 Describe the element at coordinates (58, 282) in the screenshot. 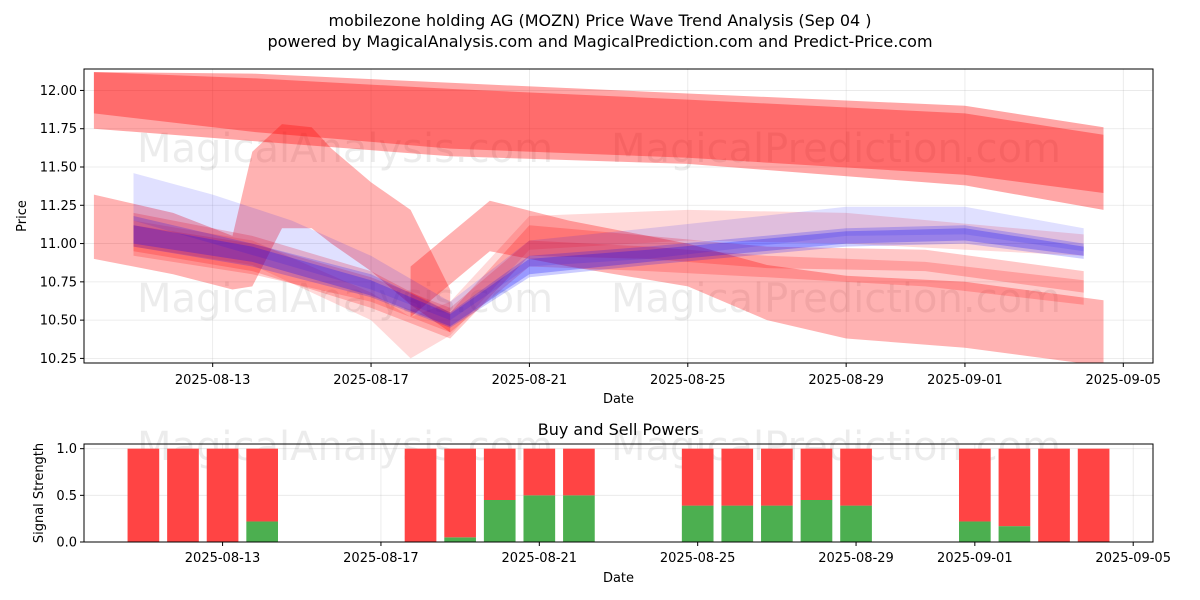

I see `y-tick-label: 10.75` at that location.